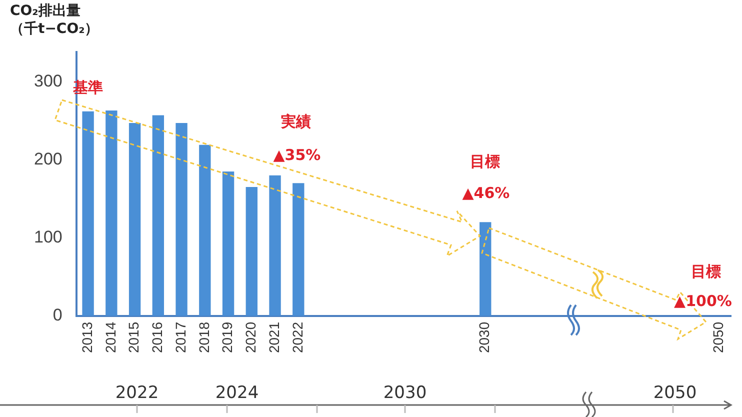 The height and width of the screenshot is (417, 742). I want to click on x-tick-label: 2022, so click(297, 338).